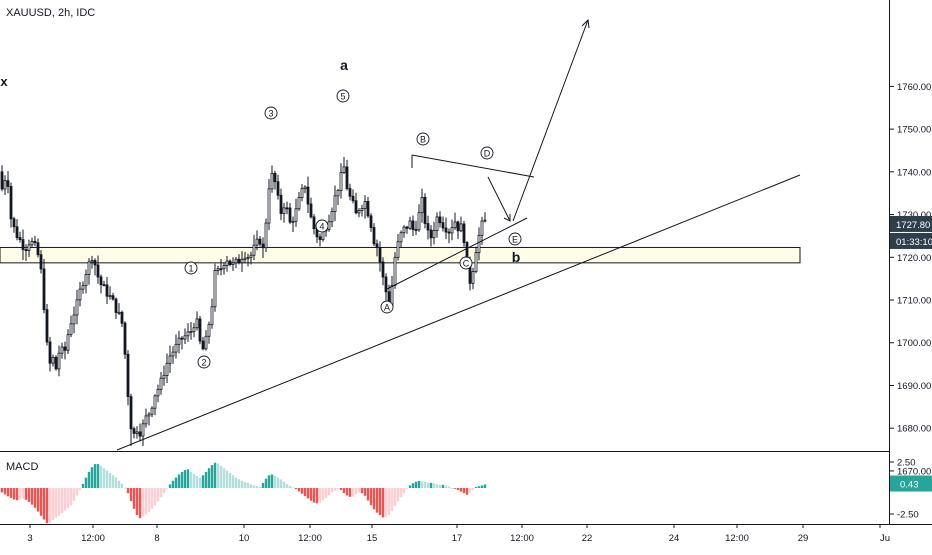 The height and width of the screenshot is (555, 932). I want to click on triangle-lower-line, so click(457, 253).